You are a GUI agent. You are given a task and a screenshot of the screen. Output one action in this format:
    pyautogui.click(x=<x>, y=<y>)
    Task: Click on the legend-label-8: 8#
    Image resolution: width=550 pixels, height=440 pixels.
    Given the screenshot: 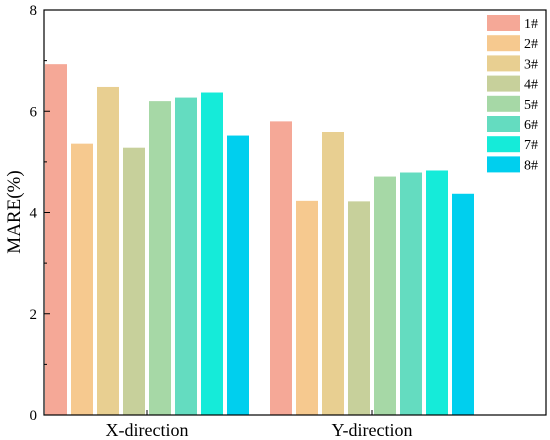 What is the action you would take?
    pyautogui.click(x=531, y=165)
    